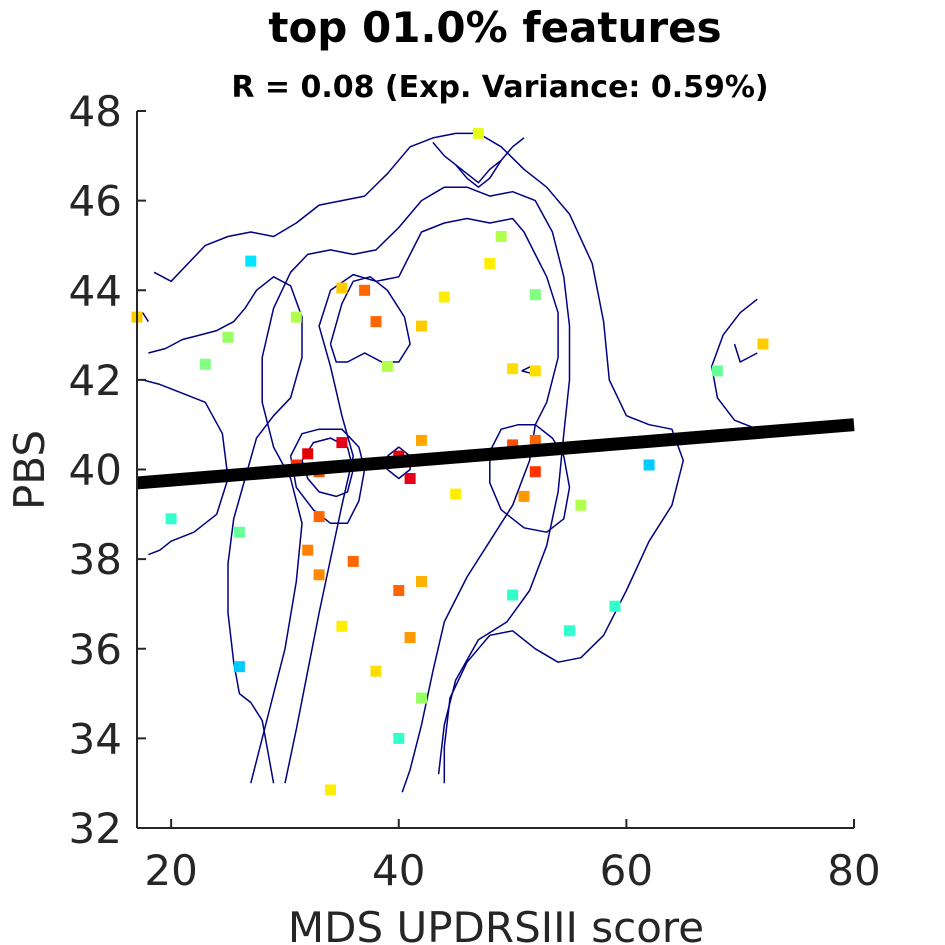  Describe the element at coordinates (95, 559) in the screenshot. I see `y-tick-label-38: 38` at that location.